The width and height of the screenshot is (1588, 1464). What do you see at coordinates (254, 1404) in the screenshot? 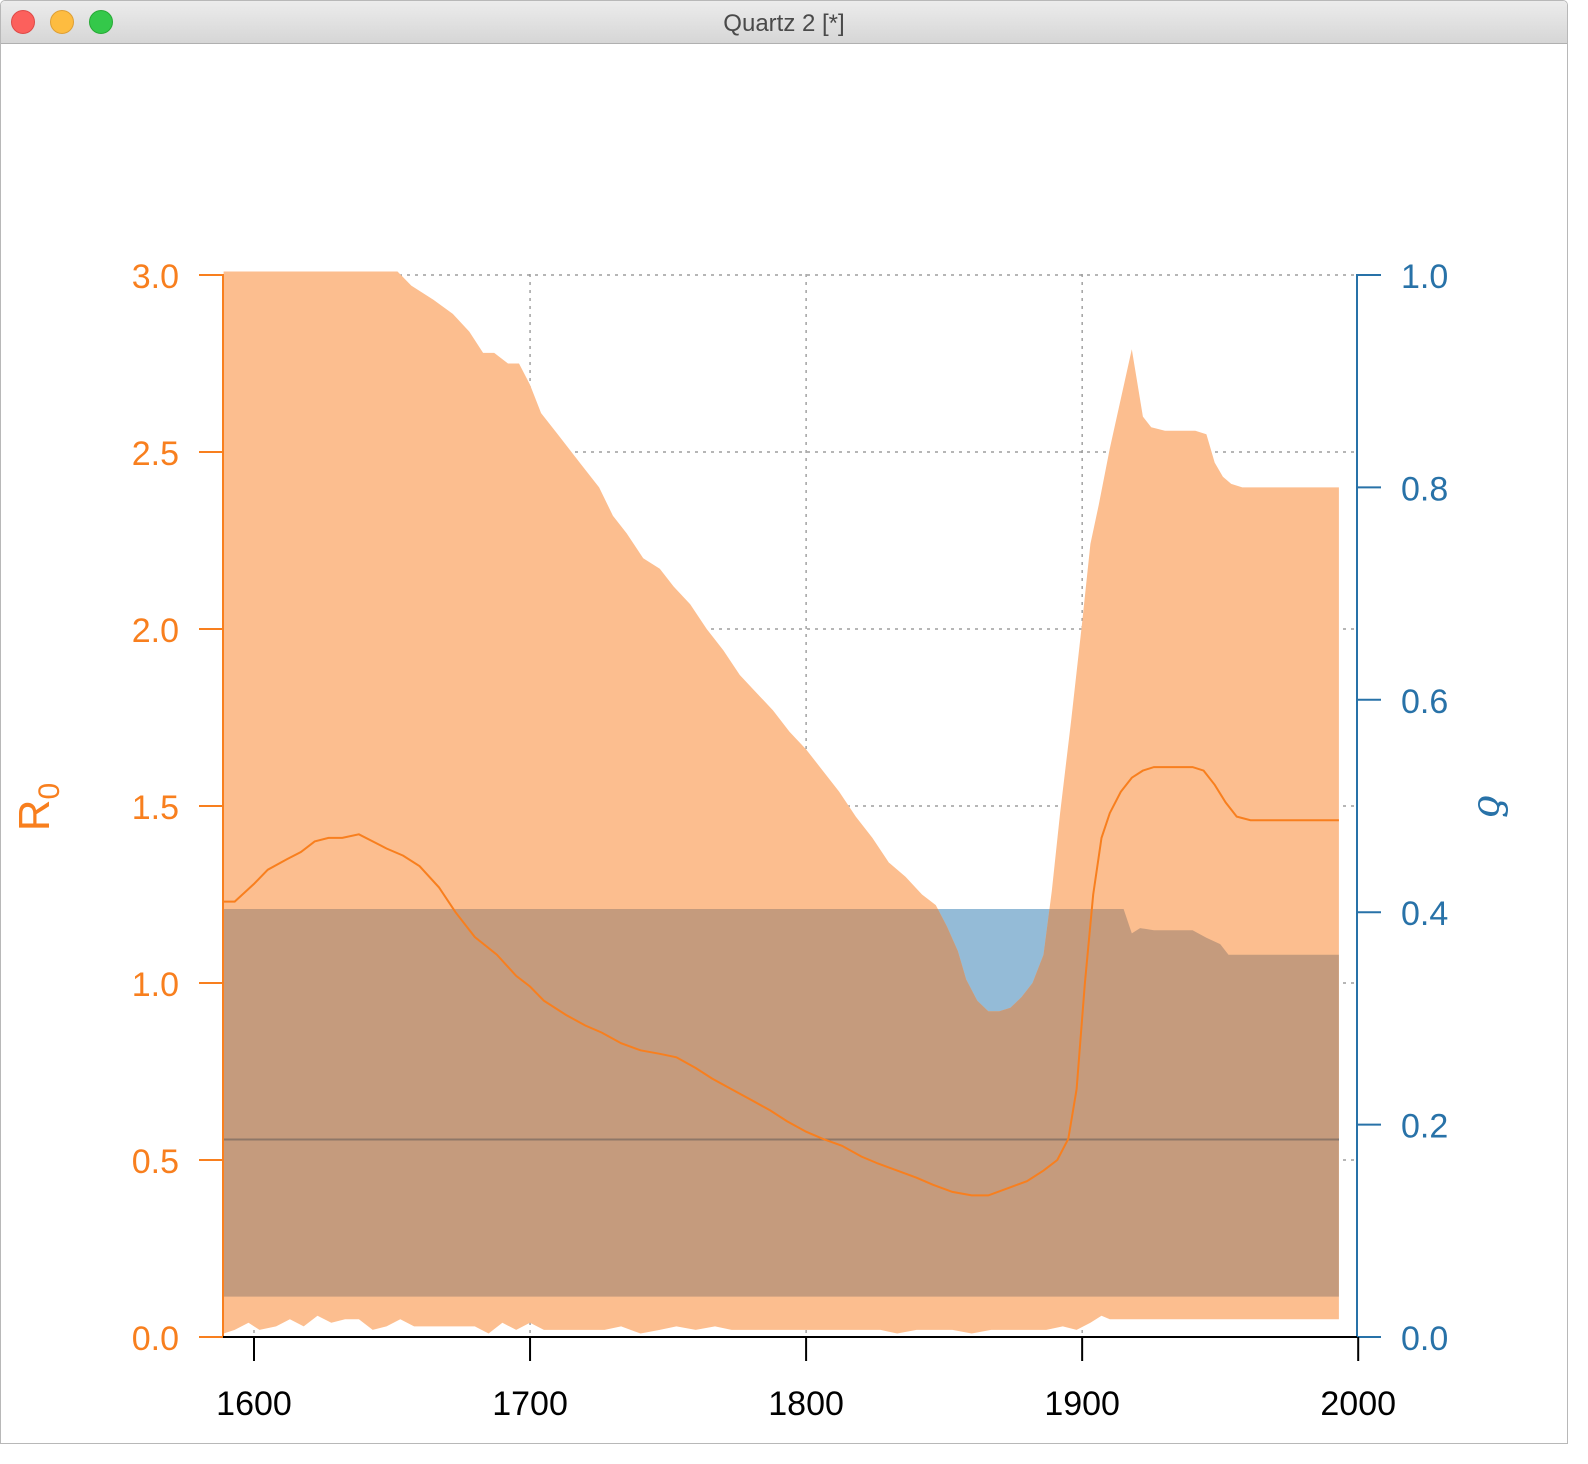
I see `x-tick-label: 1600` at bounding box center [254, 1404].